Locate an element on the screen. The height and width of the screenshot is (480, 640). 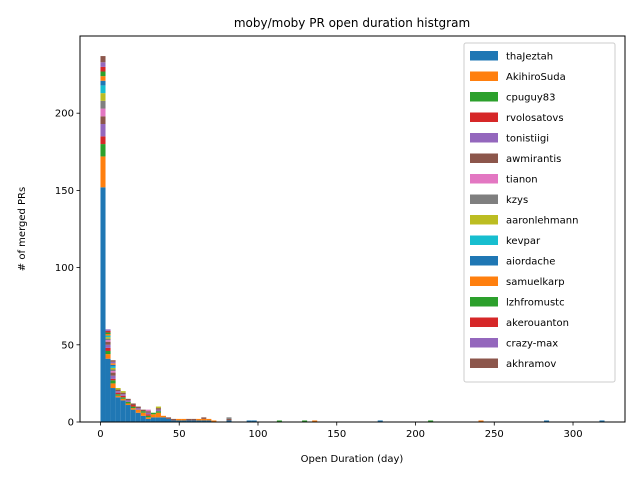
legend-label-awmirantis: awmirantis is located at coordinates (533, 159).